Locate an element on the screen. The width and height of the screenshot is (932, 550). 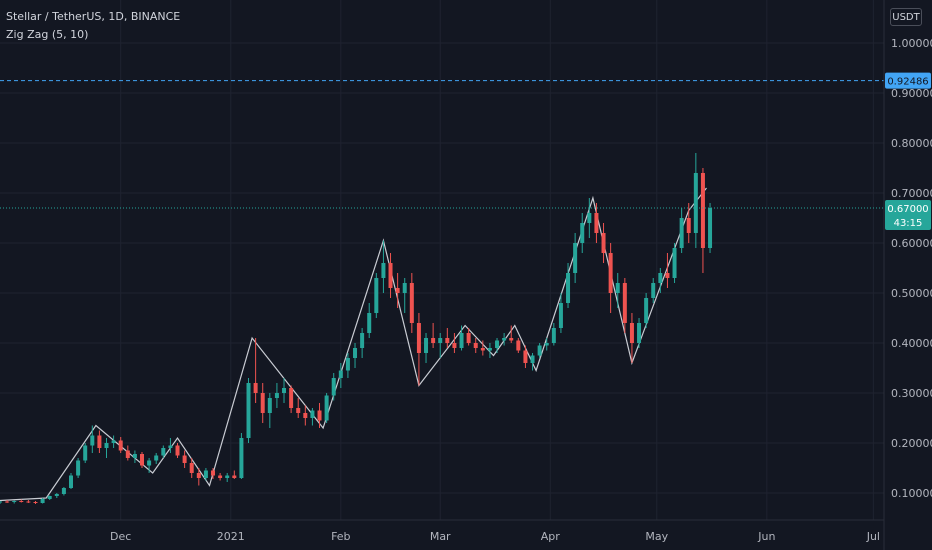
y-tick-label: 0.20000 is located at coordinates (911, 443).